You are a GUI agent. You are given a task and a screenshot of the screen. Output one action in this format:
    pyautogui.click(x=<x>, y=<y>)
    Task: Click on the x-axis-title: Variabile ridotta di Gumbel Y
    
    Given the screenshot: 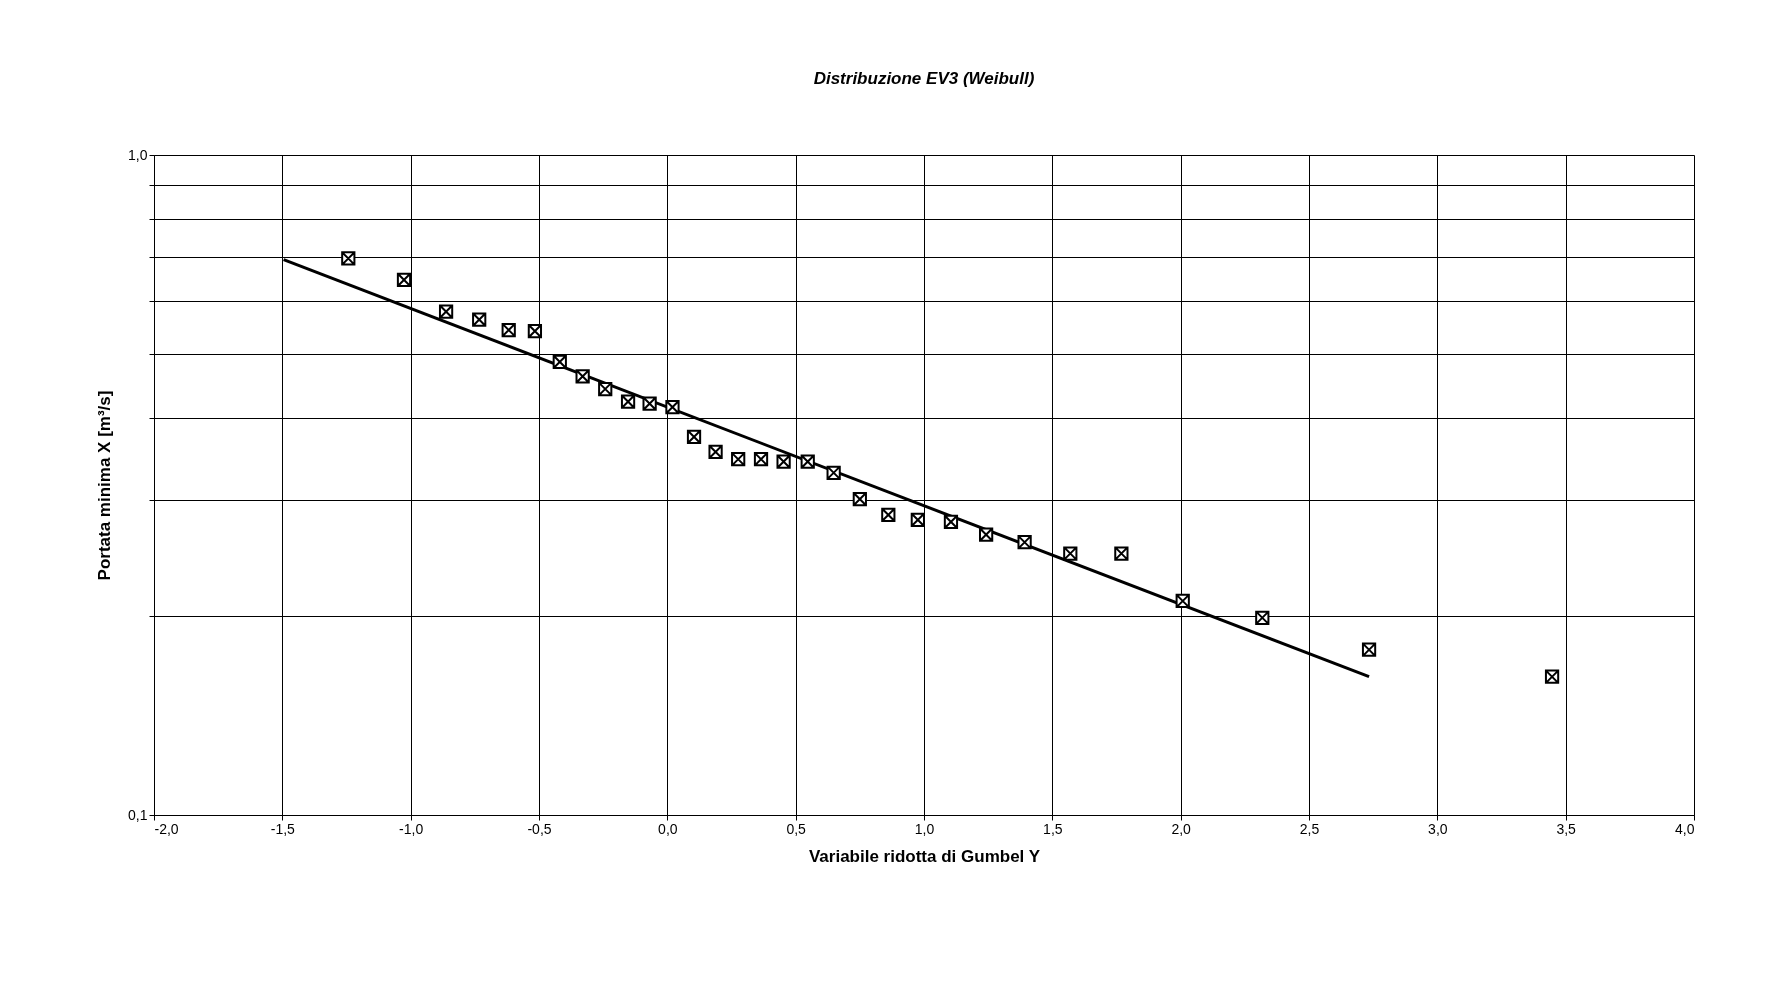 What is the action you would take?
    pyautogui.click(x=924, y=856)
    